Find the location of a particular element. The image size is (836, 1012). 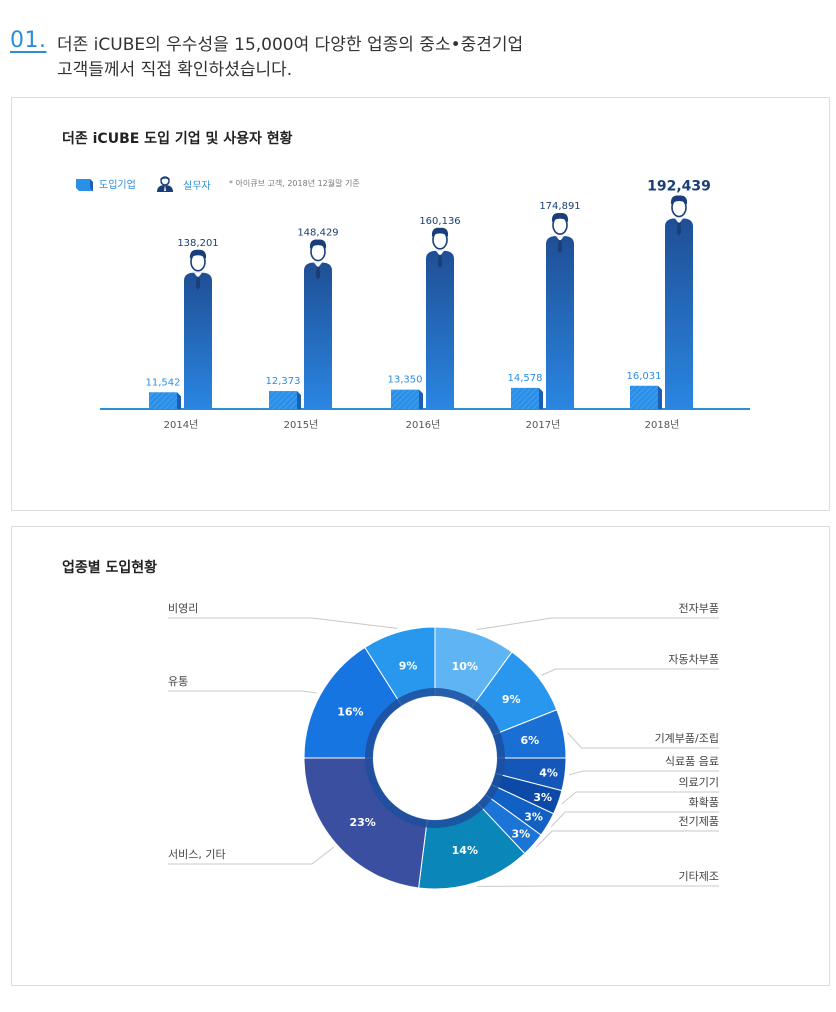

user-value-label: 138,201 is located at coordinates (197, 243).